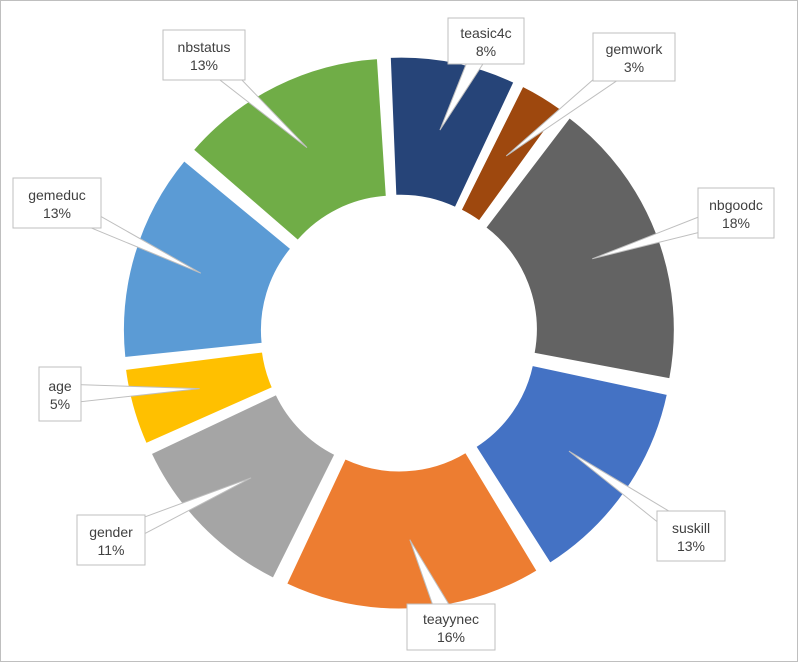 This screenshot has height=663, width=798. Describe the element at coordinates (451, 637) in the screenshot. I see `slice-percent-label: 16%` at that location.